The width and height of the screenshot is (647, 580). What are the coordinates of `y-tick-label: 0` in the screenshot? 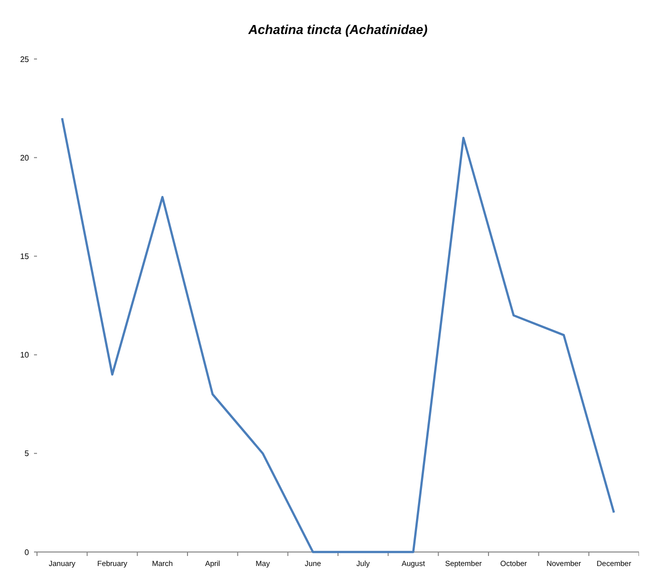 It's located at (27, 552).